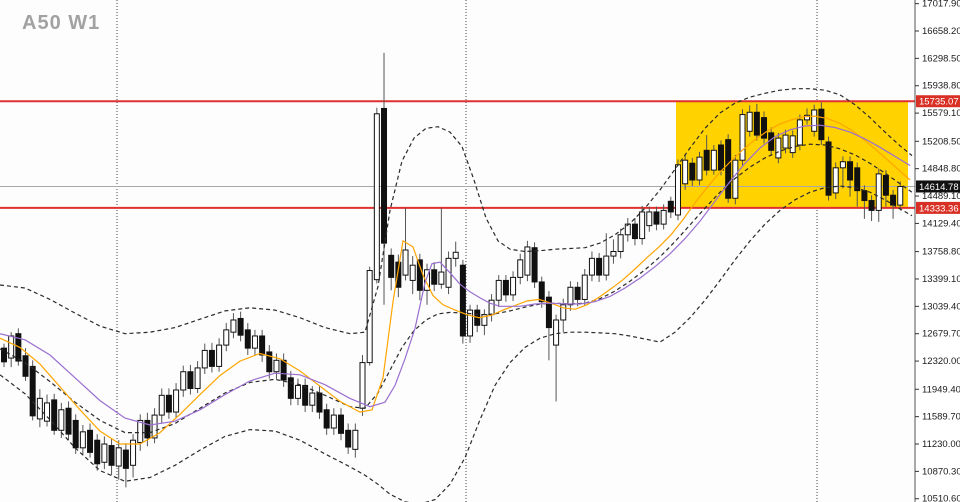  I want to click on chart-symbol-title: A50 W1, so click(61, 23).